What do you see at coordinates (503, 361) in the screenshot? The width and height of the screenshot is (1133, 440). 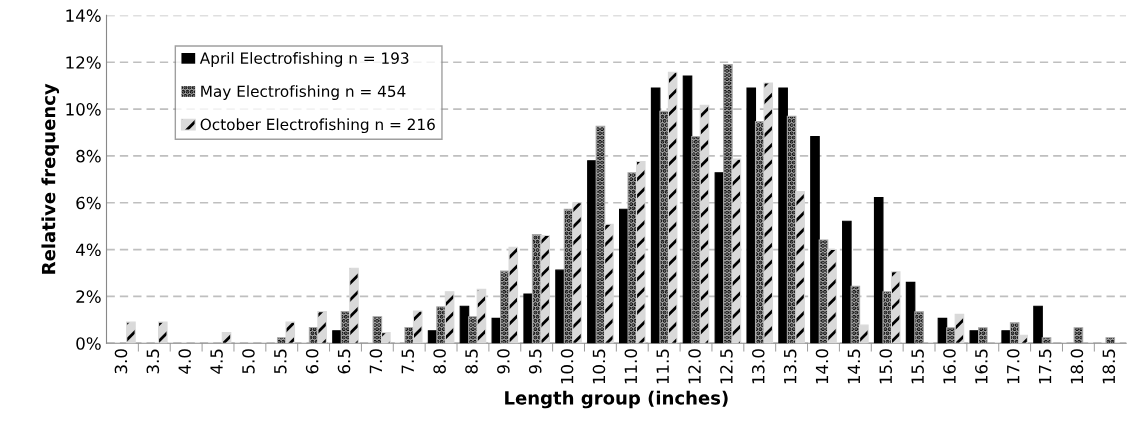 I see `x-tick-label: 9.0` at bounding box center [503, 361].